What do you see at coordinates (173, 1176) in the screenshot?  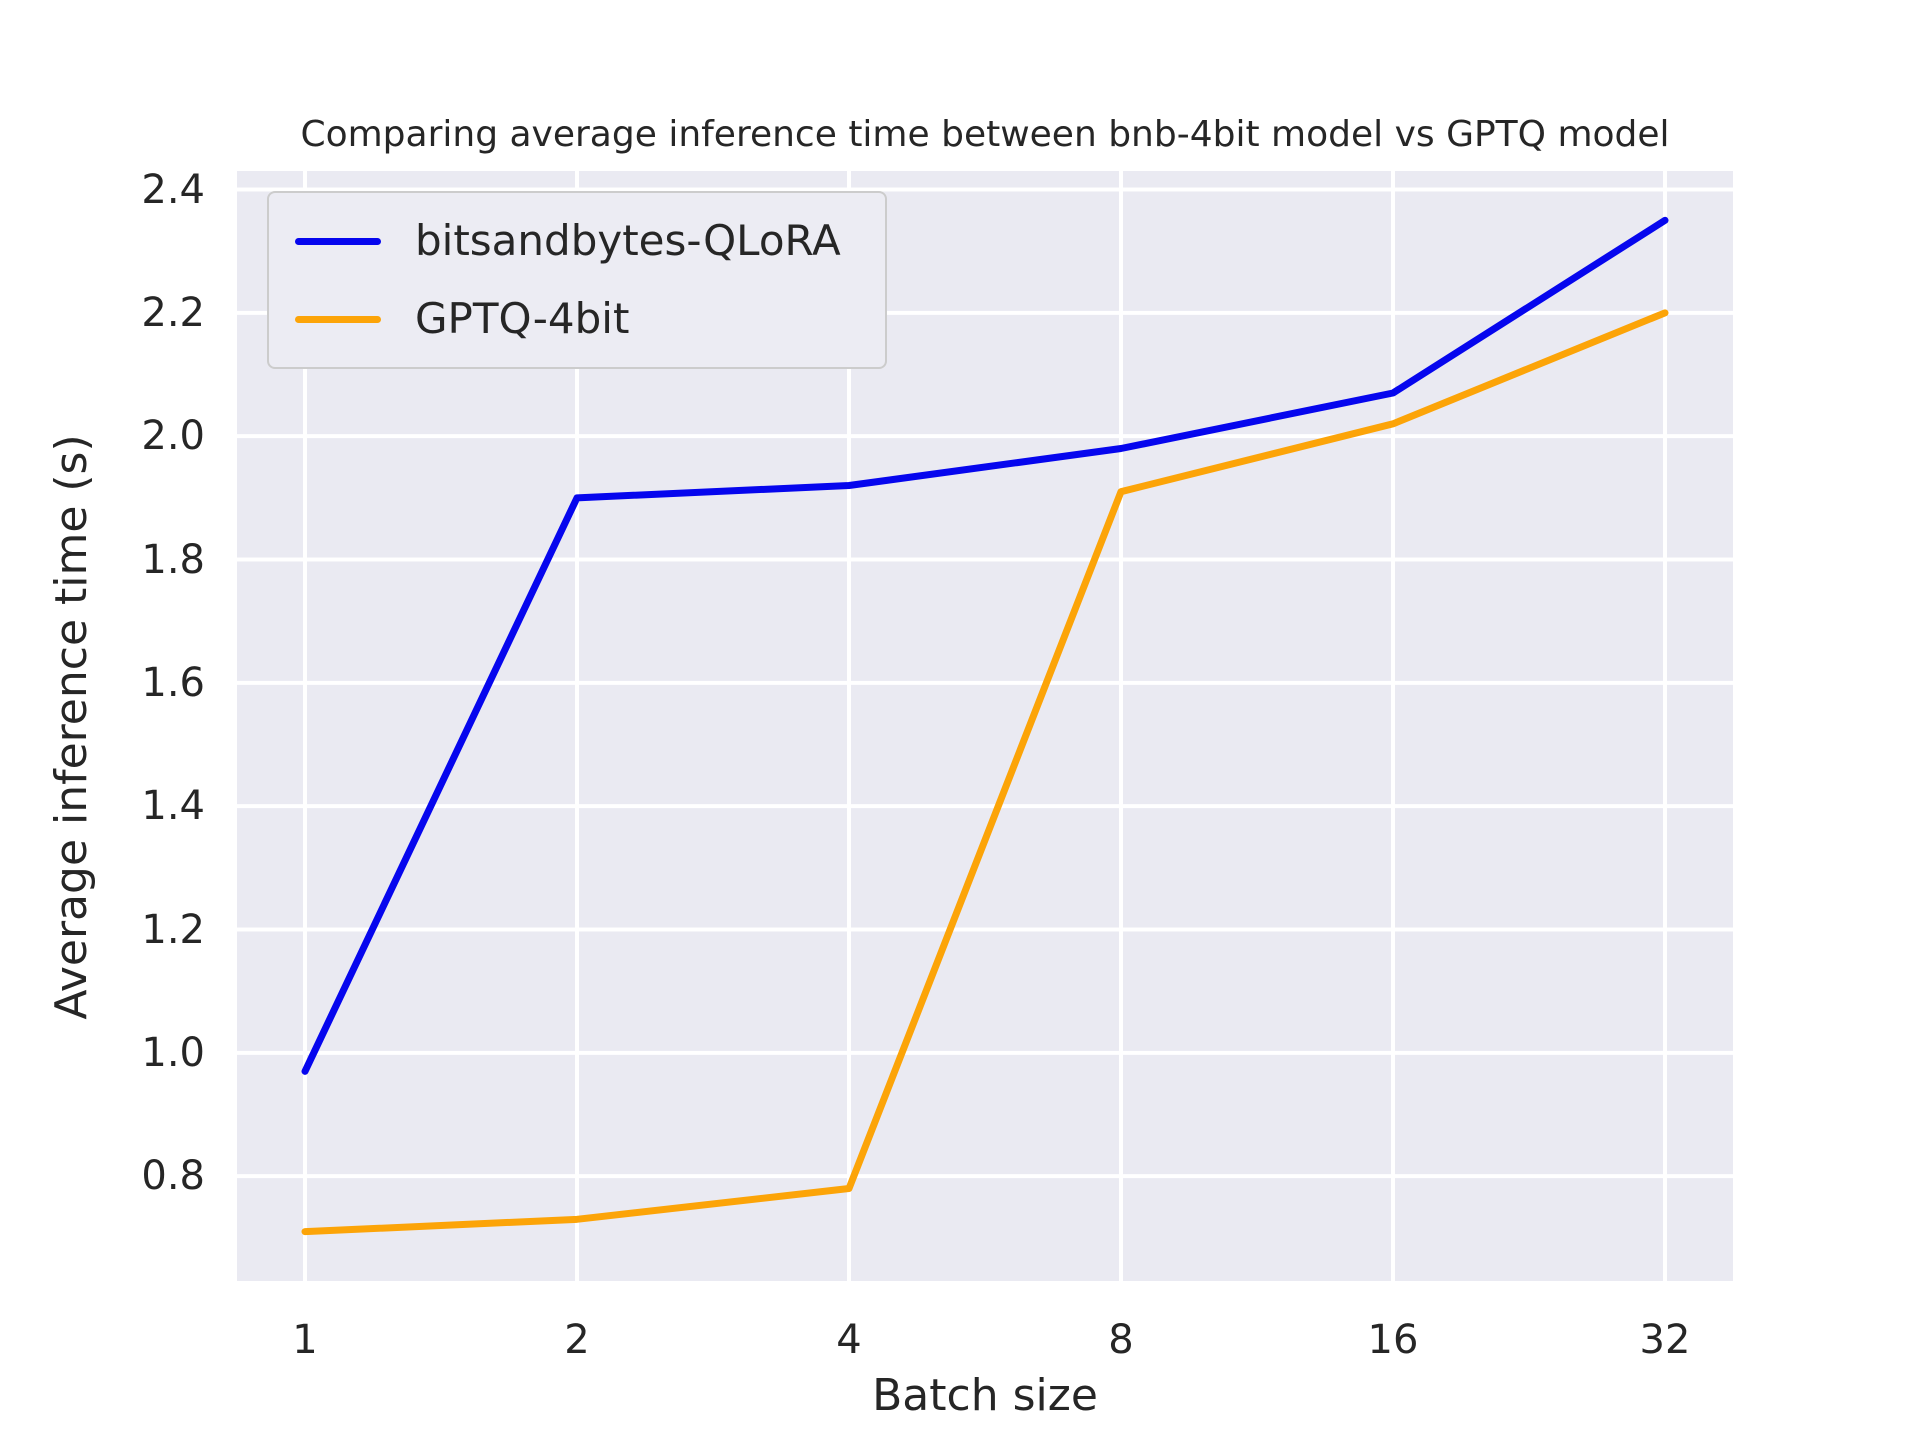 I see `y-tick-label: 0.8` at bounding box center [173, 1176].